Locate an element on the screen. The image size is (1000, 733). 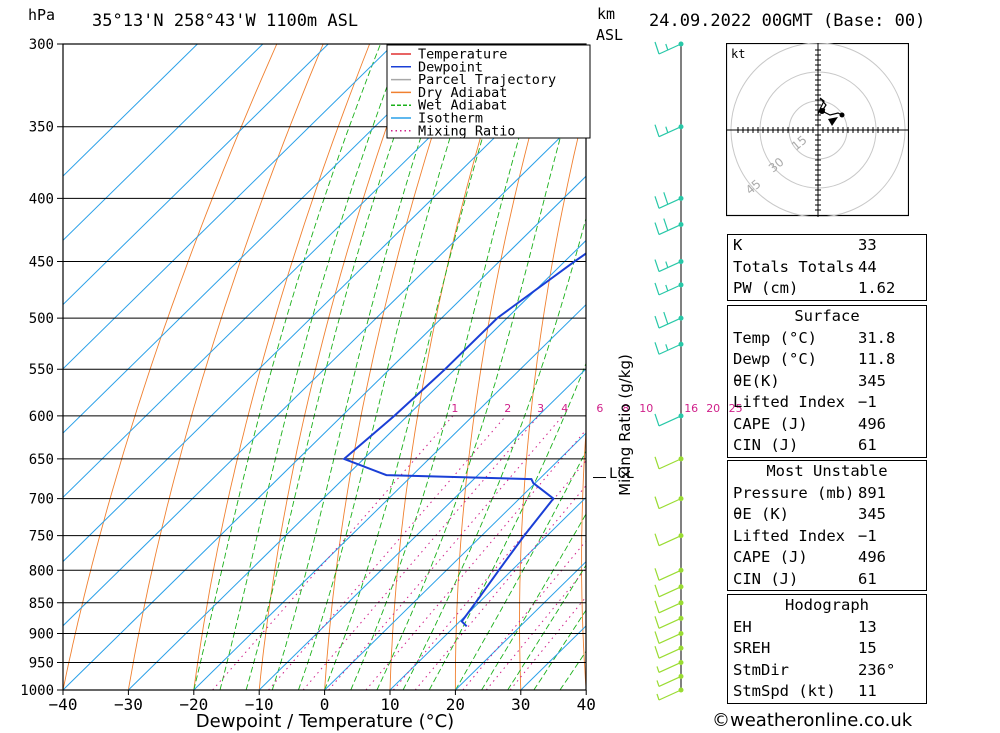
pressure-tick-label: 450 is located at coordinates (41, 263).